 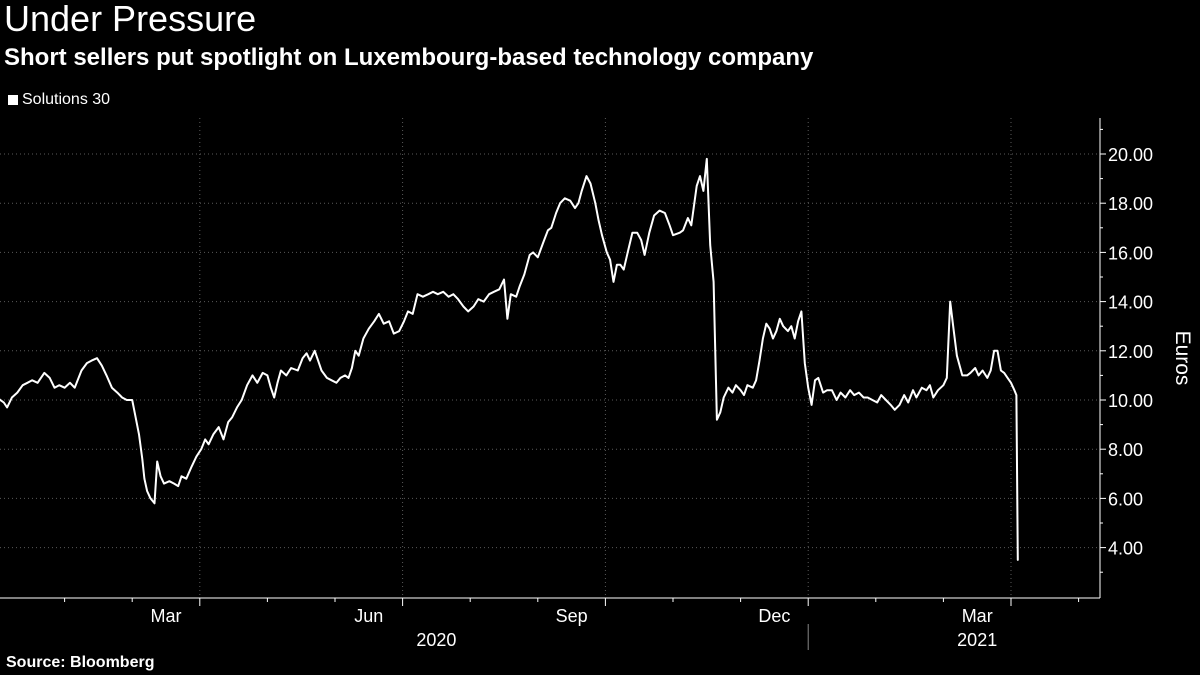 I want to click on y-tick-label: 10.00, so click(x=1130, y=401).